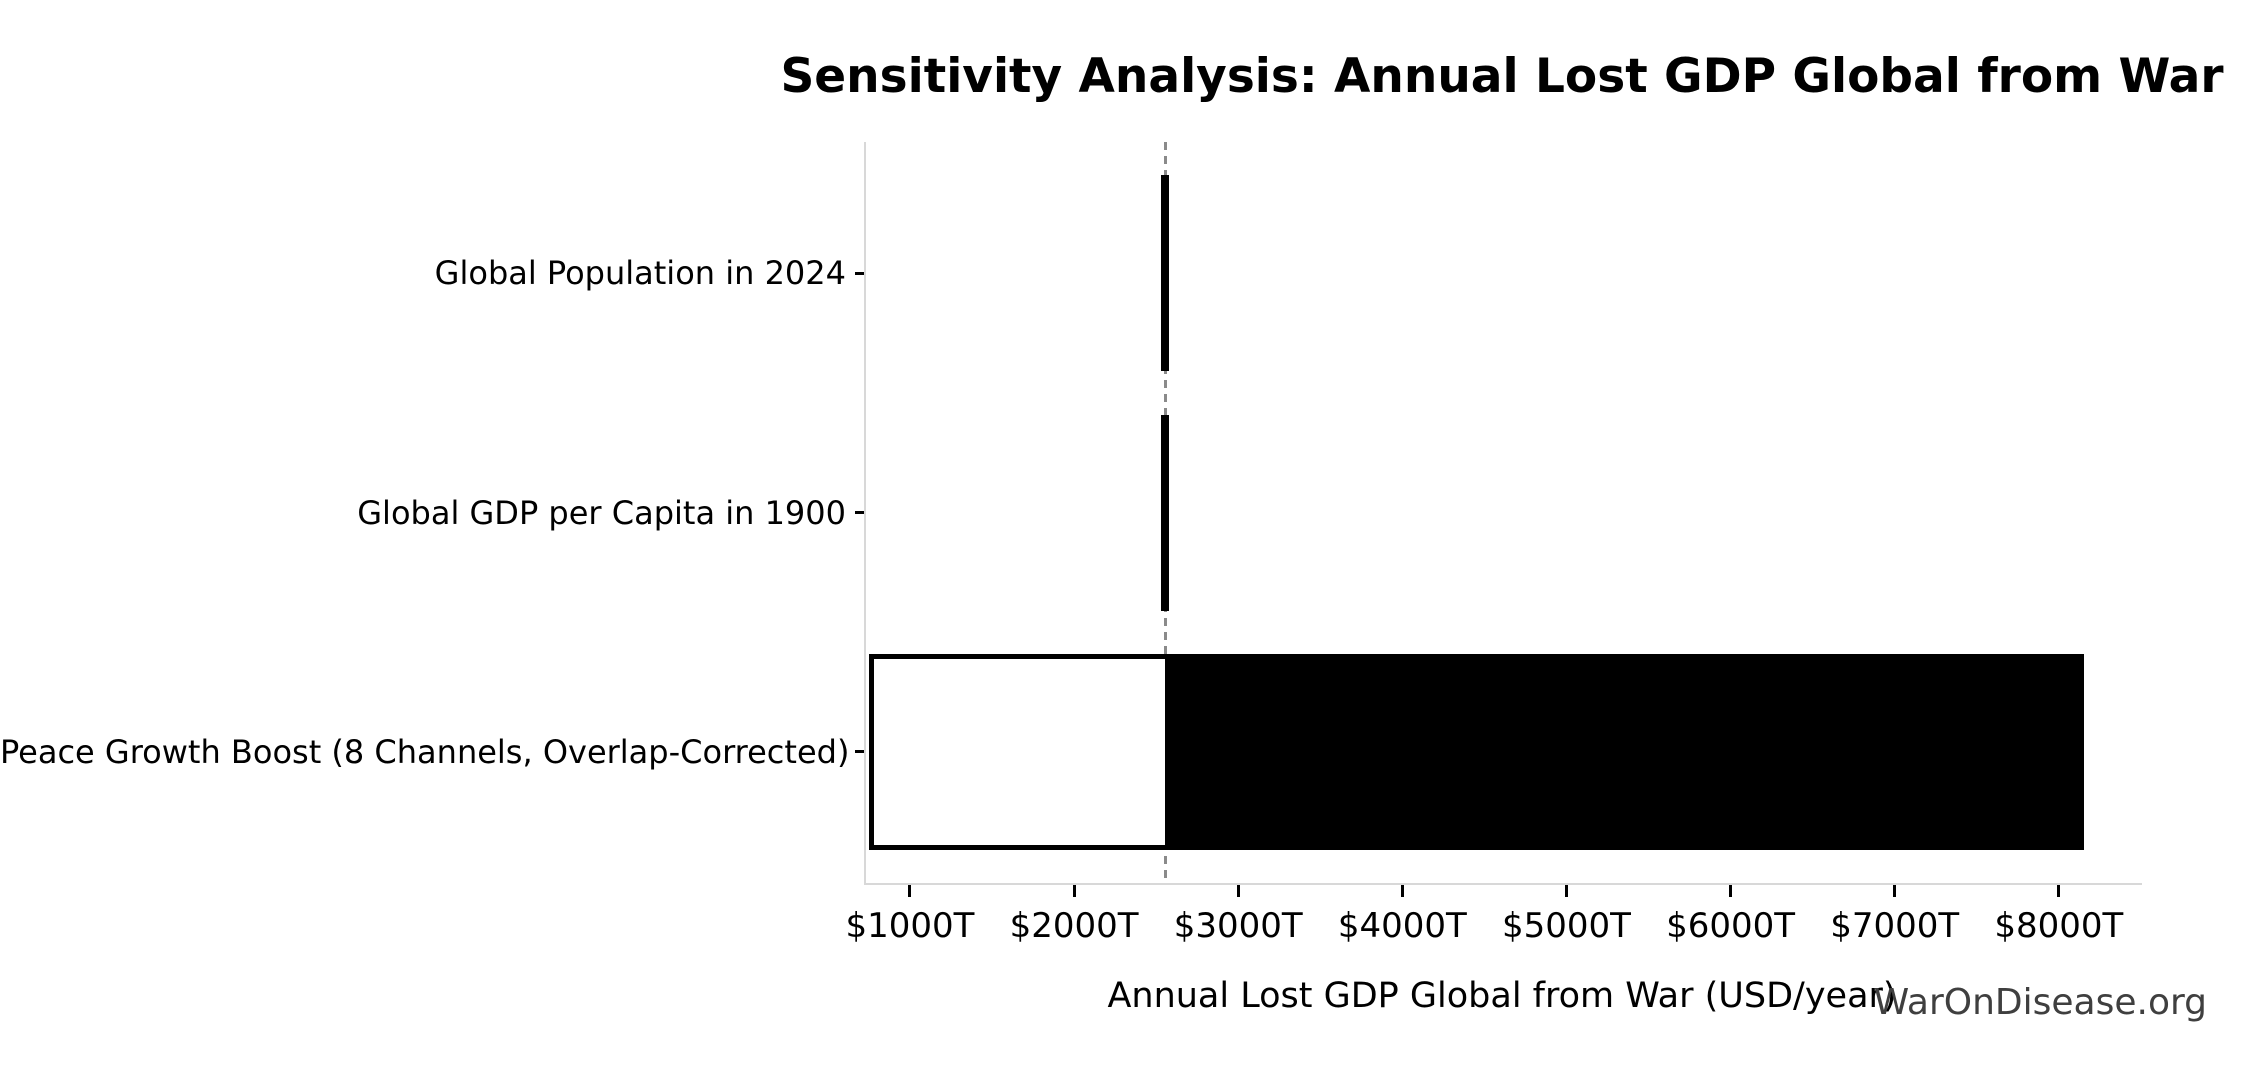 The height and width of the screenshot is (1075, 2264). Describe the element at coordinates (1895, 926) in the screenshot. I see `x-tick-label: $7000T` at that location.